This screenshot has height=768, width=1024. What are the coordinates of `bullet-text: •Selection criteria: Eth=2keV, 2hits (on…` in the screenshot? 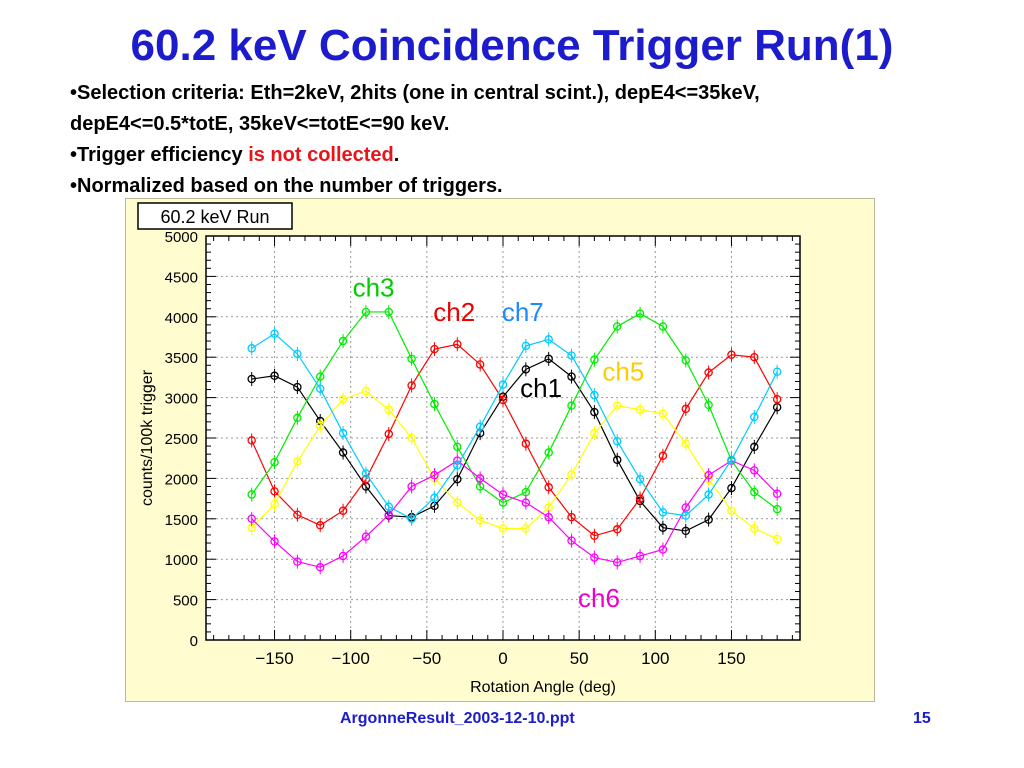 It's located at (415, 93).